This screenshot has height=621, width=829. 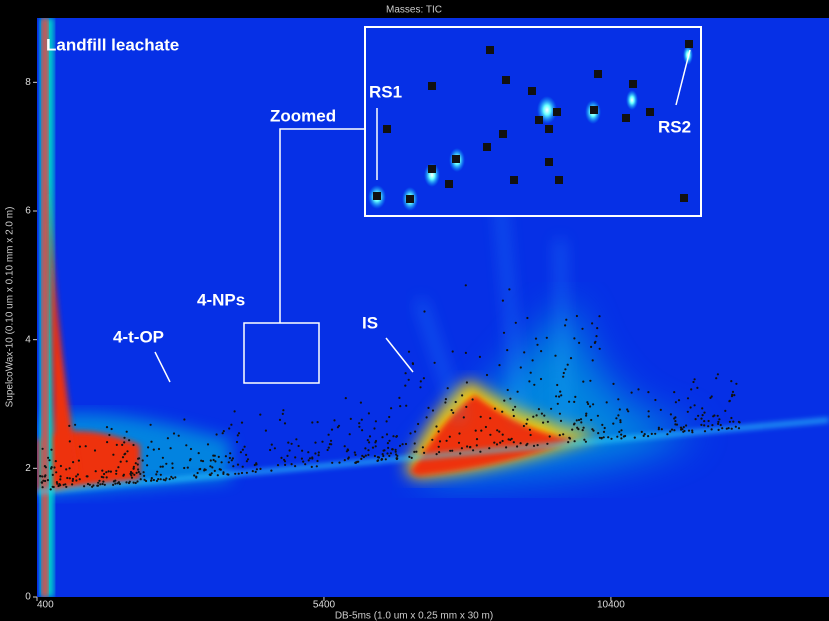 What do you see at coordinates (45, 605) in the screenshot?
I see `x-tick-label: 400` at bounding box center [45, 605].